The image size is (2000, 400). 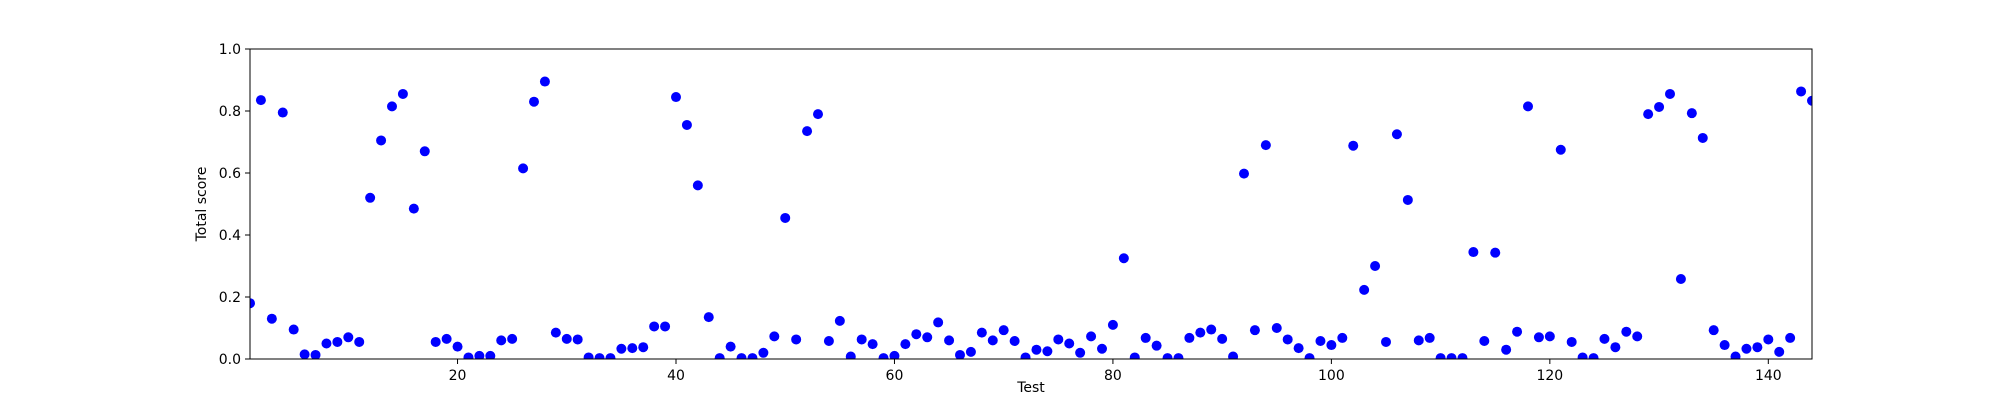 What do you see at coordinates (1113, 376) in the screenshot?
I see `x-tick-label: 80` at bounding box center [1113, 376].